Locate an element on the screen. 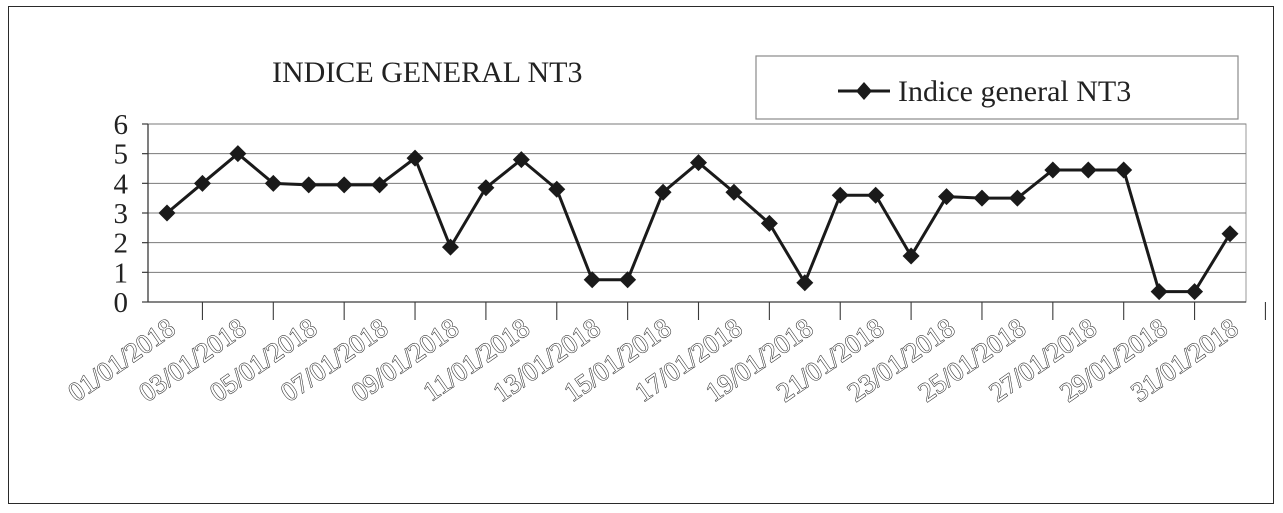  legend-box is located at coordinates (997, 87).